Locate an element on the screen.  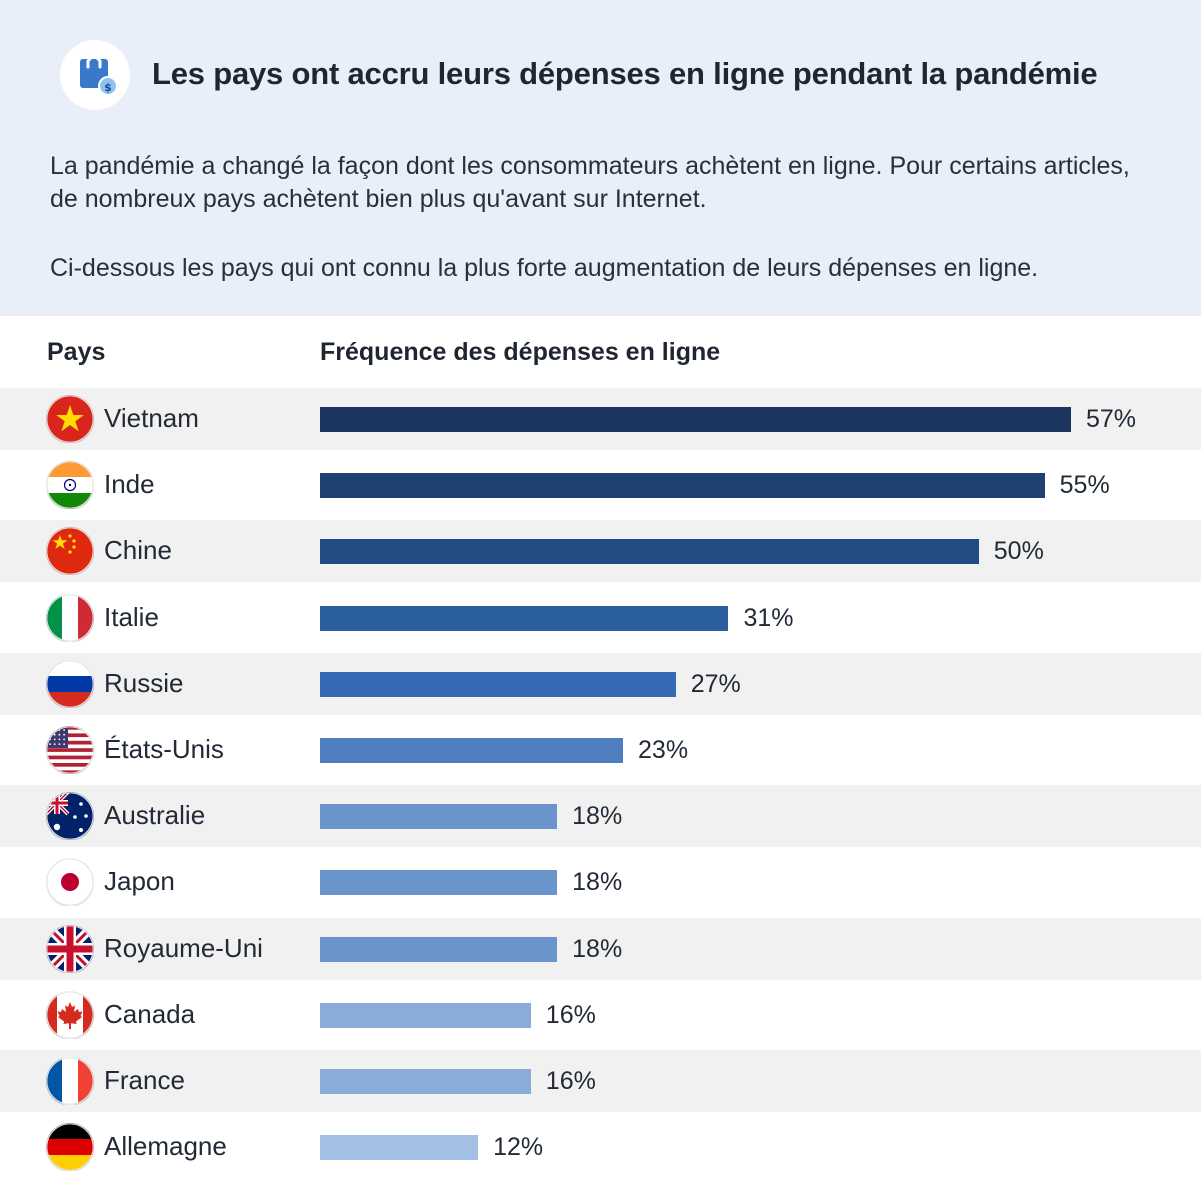
france-flag-icon is located at coordinates (70, 1081).